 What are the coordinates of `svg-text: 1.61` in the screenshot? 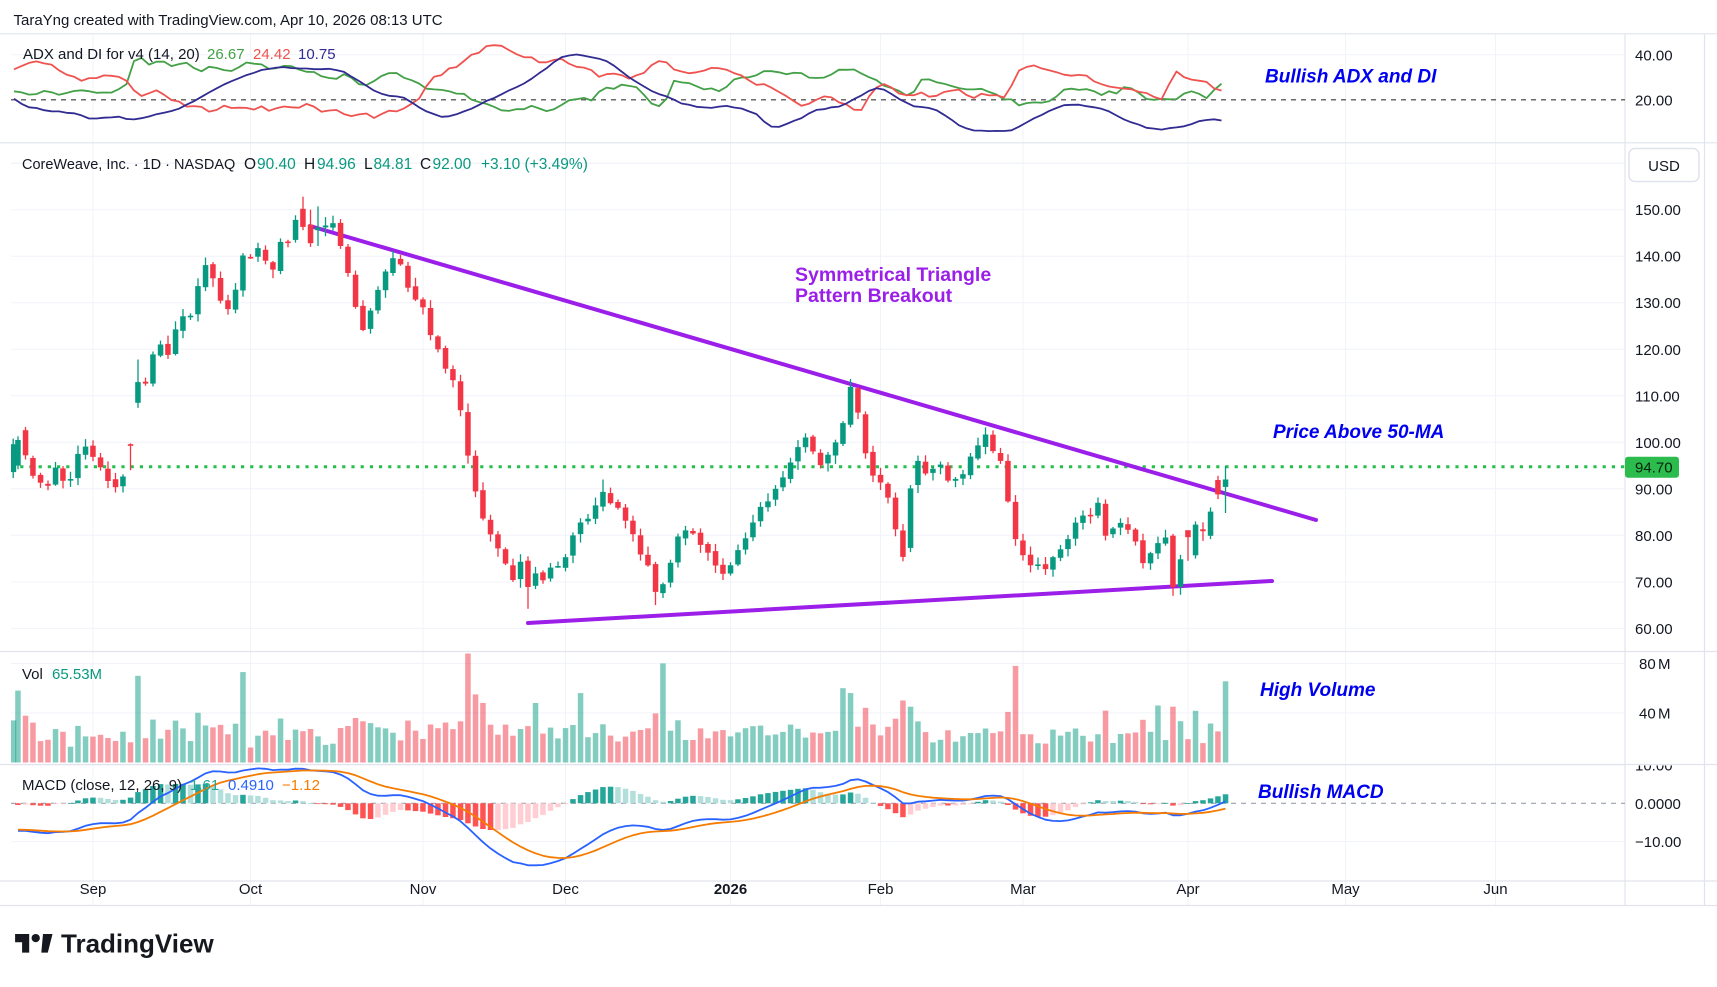 It's located at (204, 785).